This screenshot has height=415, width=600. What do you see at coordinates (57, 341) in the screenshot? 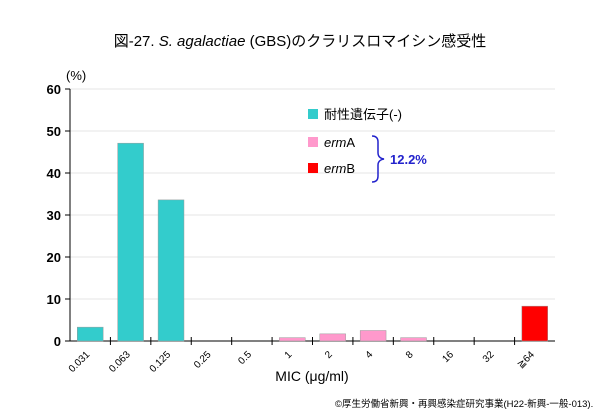
I see `y-tick-label: 0` at bounding box center [57, 341].